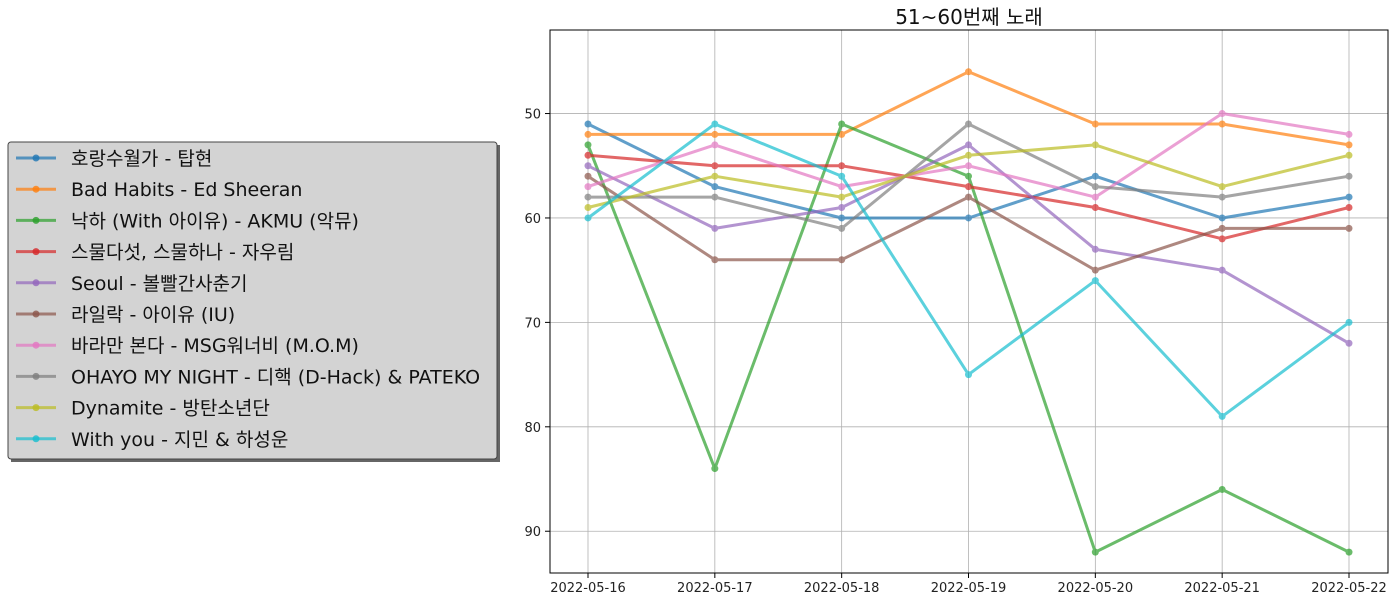 The height and width of the screenshot is (603, 1395). What do you see at coordinates (532, 219) in the screenshot?
I see `y-tick-label: 60` at bounding box center [532, 219].